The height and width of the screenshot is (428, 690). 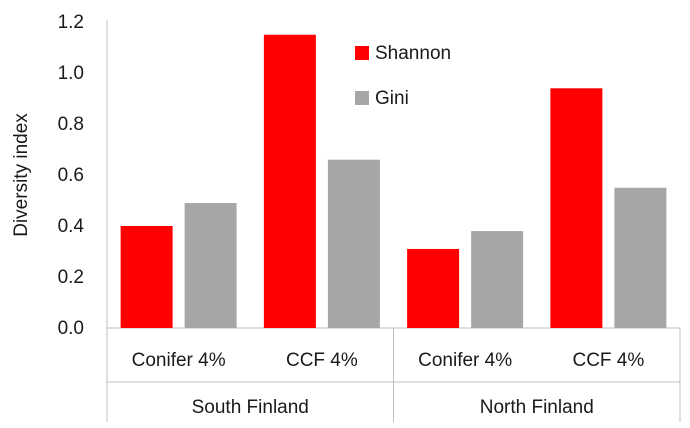 What do you see at coordinates (362, 98) in the screenshot?
I see `legend-swatch-gini` at bounding box center [362, 98].